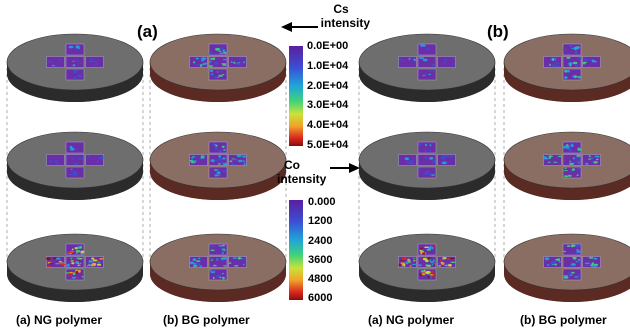  Describe the element at coordinates (330, 16) in the screenshot. I see `cs-colorbar-title: Cs intensity` at that location.